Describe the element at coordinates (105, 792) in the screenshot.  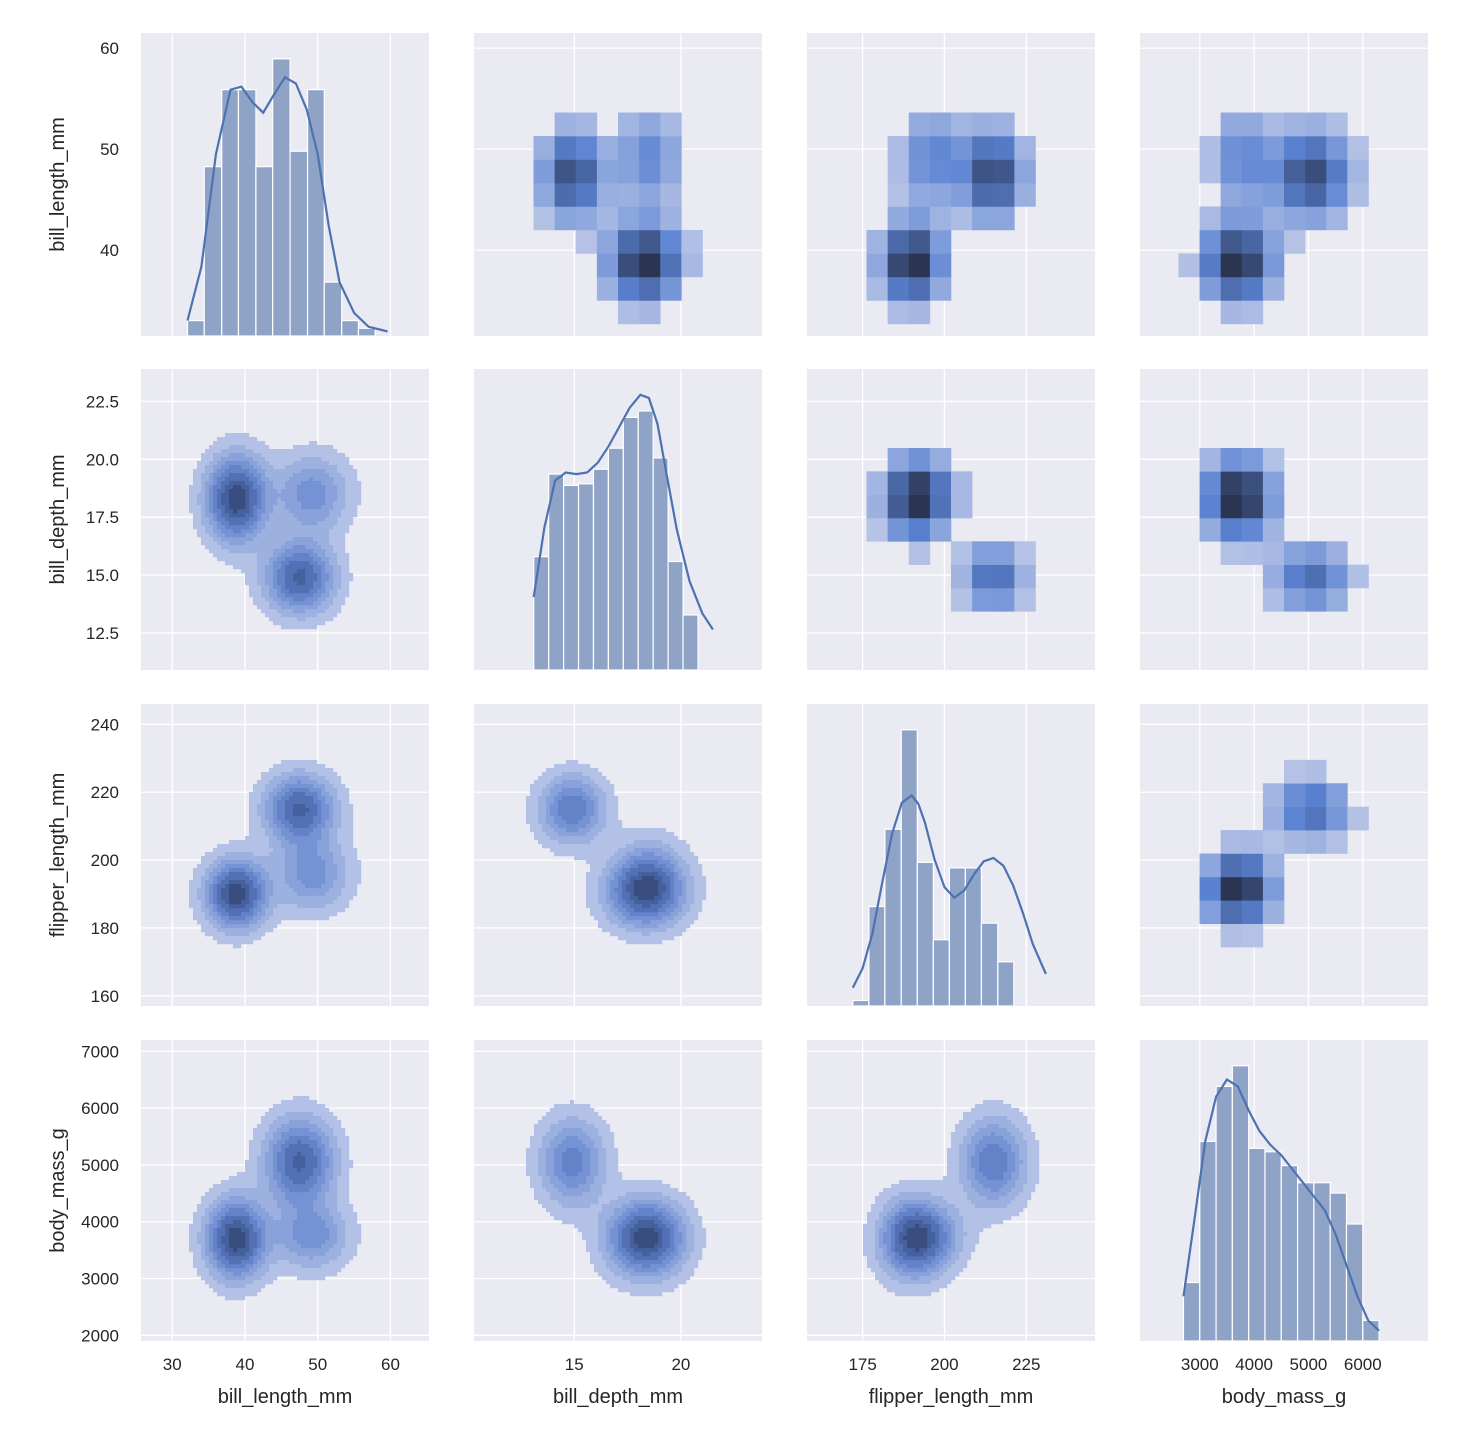
I see `y-tick-label: 220` at that location.